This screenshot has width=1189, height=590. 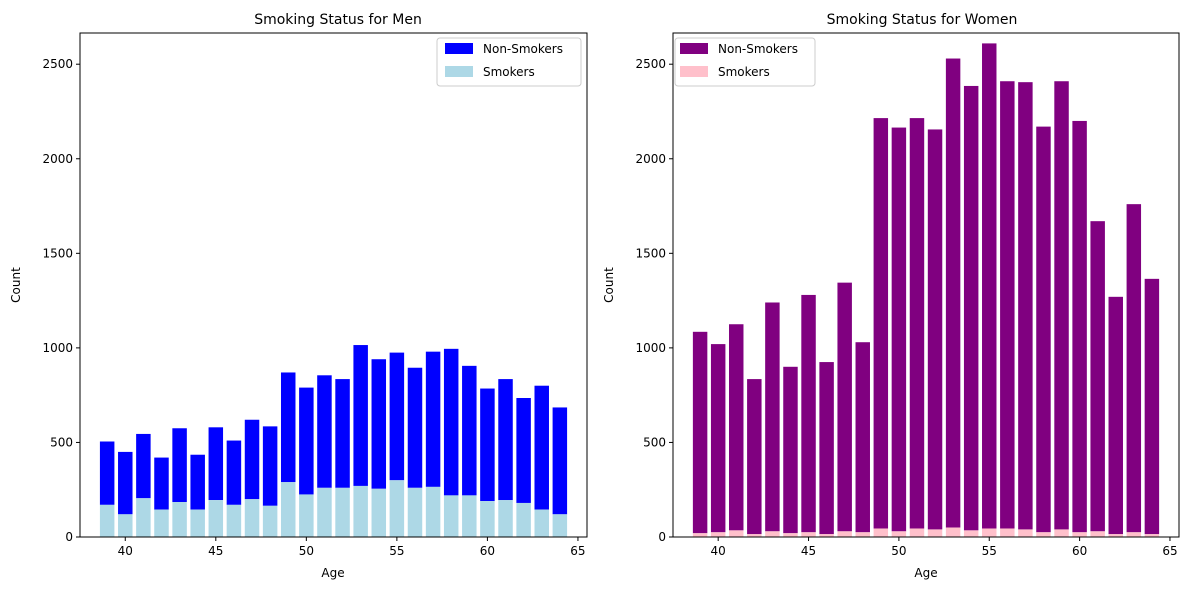 I want to click on women-x-tick-label-45: 45, so click(x=808, y=551).